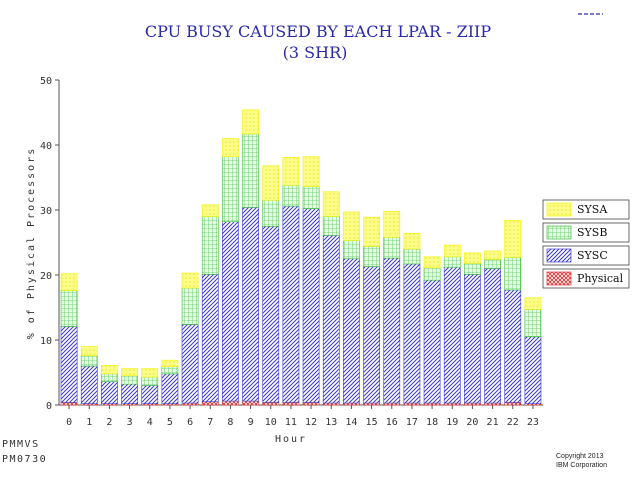 The image size is (638, 479). I want to click on x-tick-label: 22, so click(513, 422).